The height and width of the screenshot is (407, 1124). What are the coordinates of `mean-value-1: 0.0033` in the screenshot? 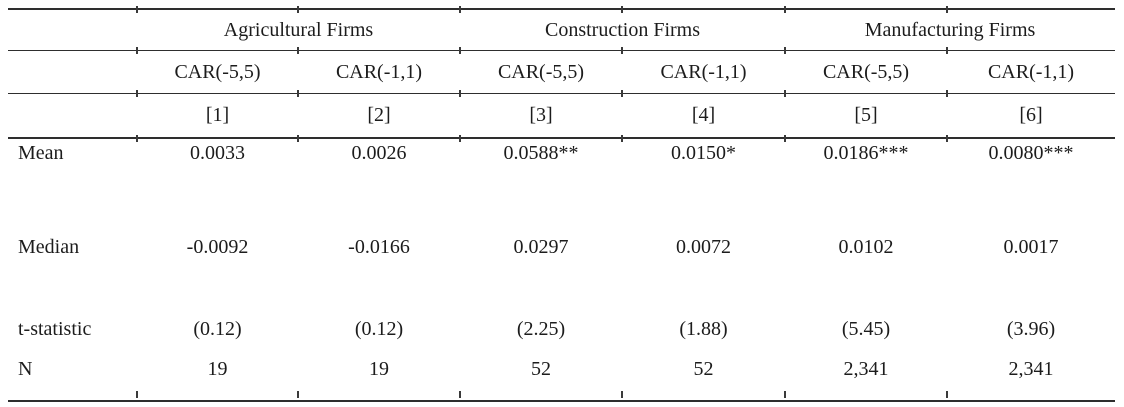 It's located at (217, 153).